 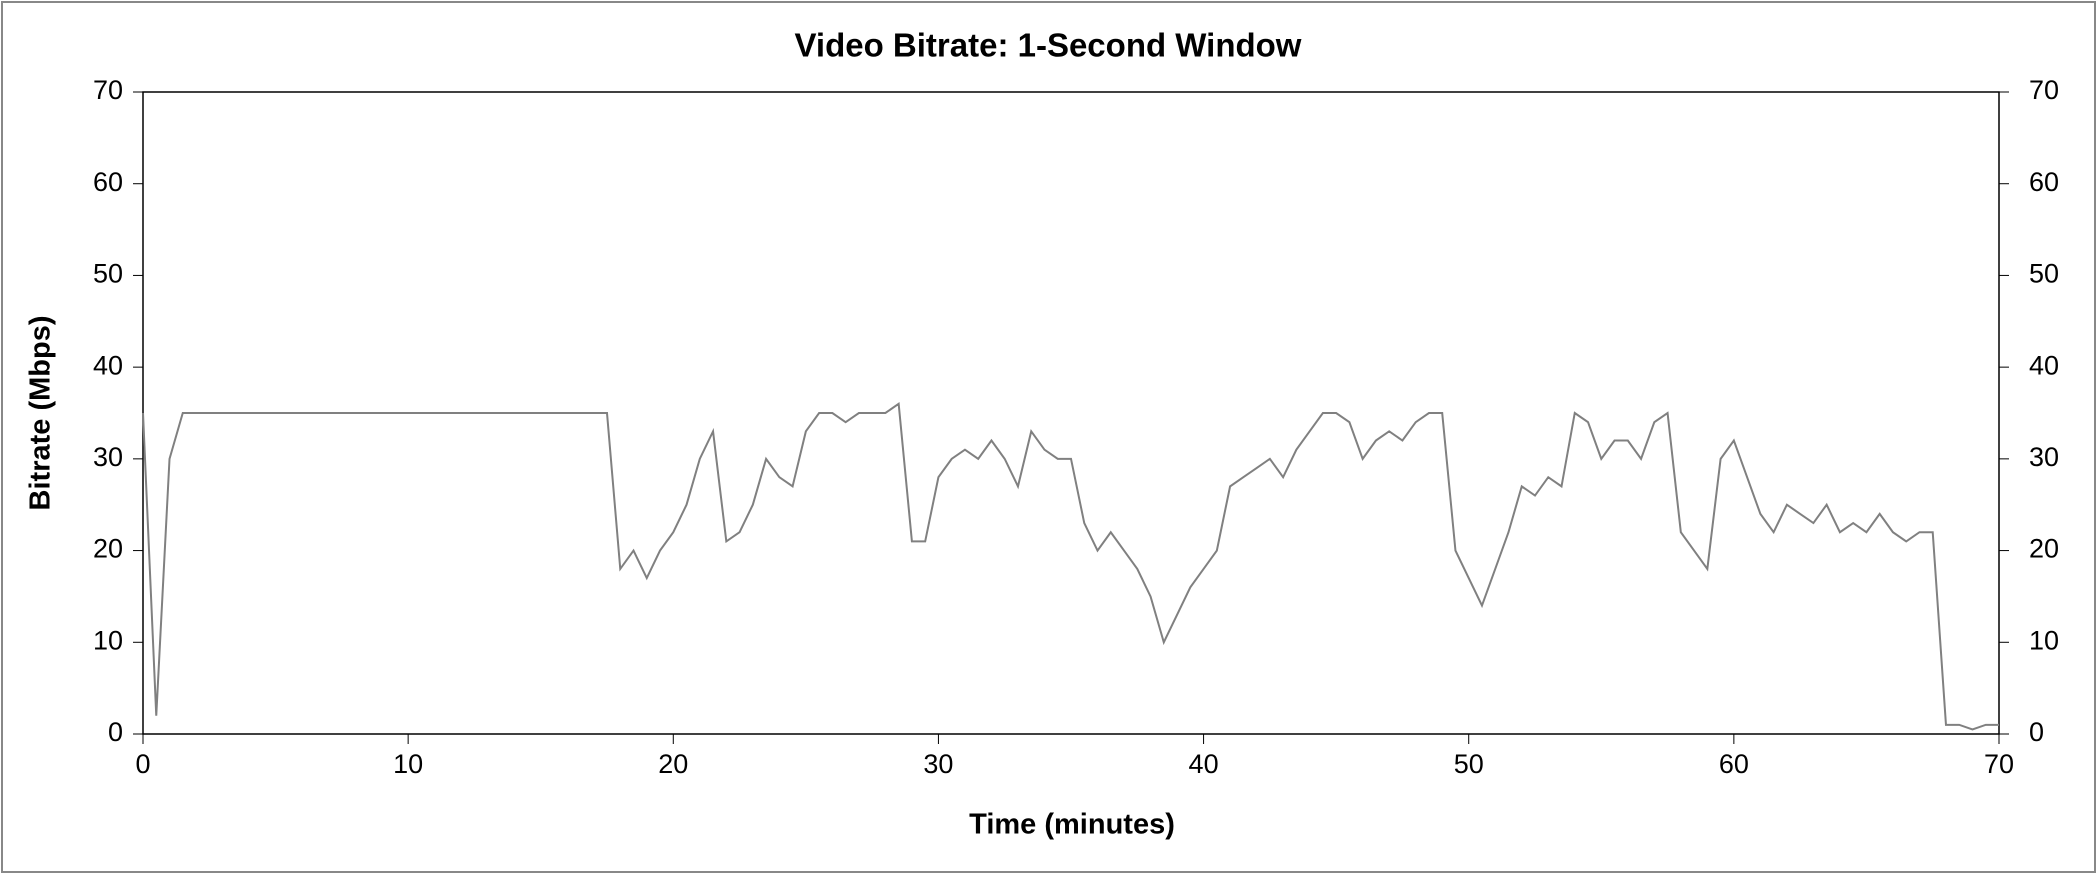 I want to click on x-tick-label: 0, so click(x=142, y=764).